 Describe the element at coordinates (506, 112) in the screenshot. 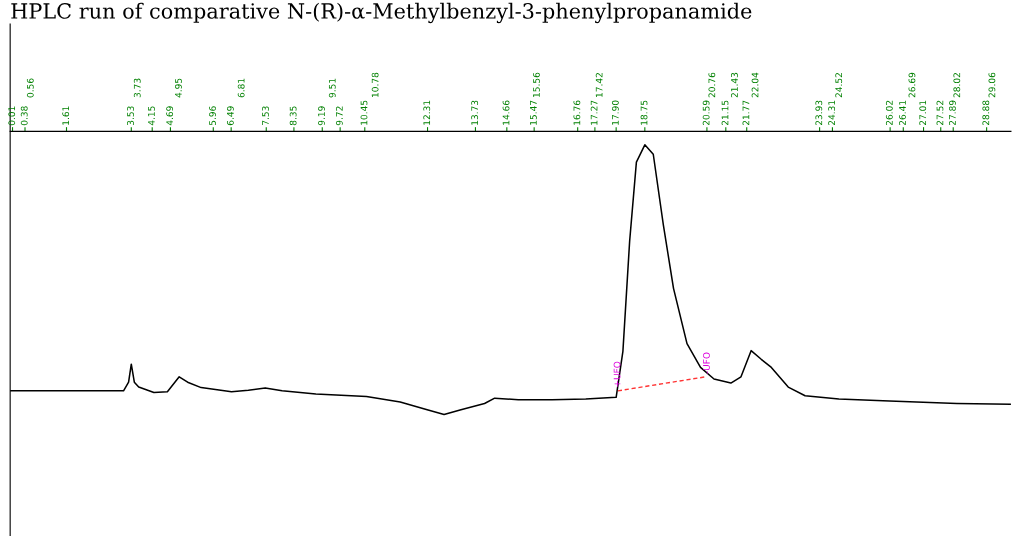

I see `x-tick-label: 14.66` at that location.